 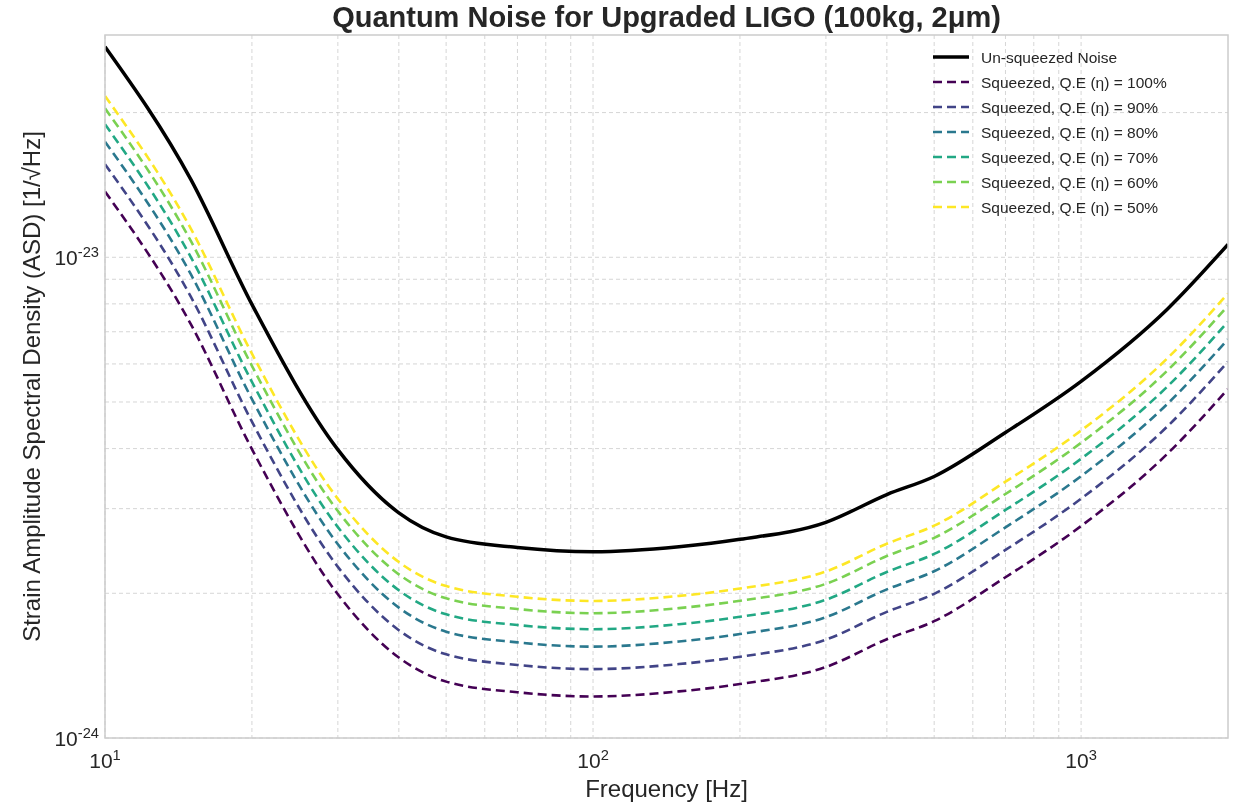 I want to click on y-tick-label: 10$^{-23}$, so click(x=76, y=257).